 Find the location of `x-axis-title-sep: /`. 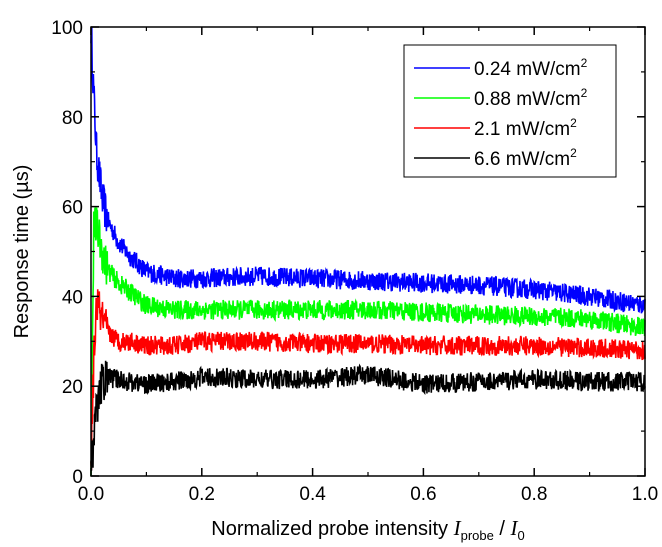

x-axis-title-sep: / is located at coordinates (502, 529).